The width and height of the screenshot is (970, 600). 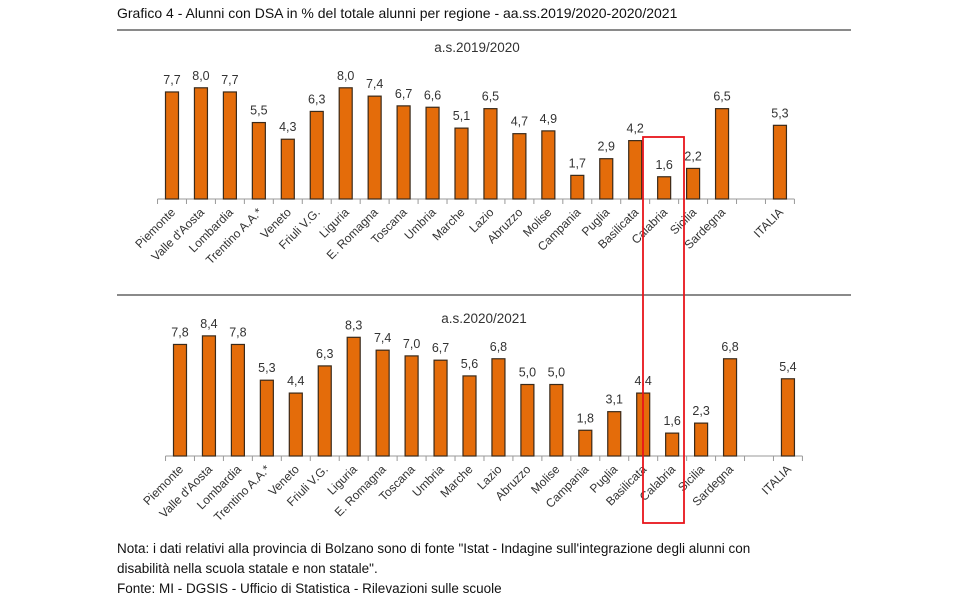 I want to click on data-label: 1,7, so click(x=577, y=163).